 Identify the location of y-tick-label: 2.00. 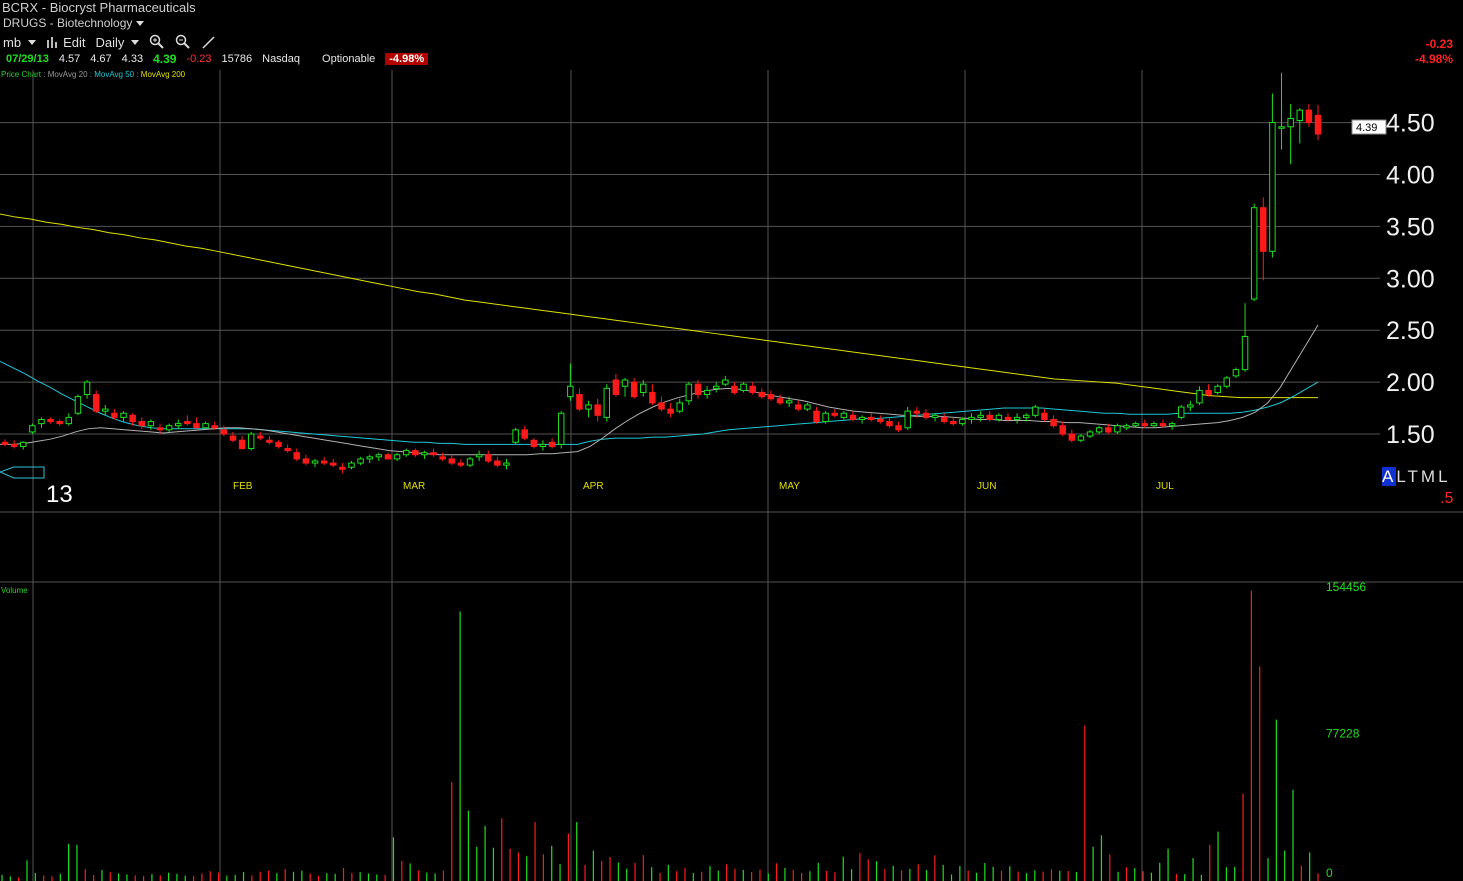
(1410, 383).